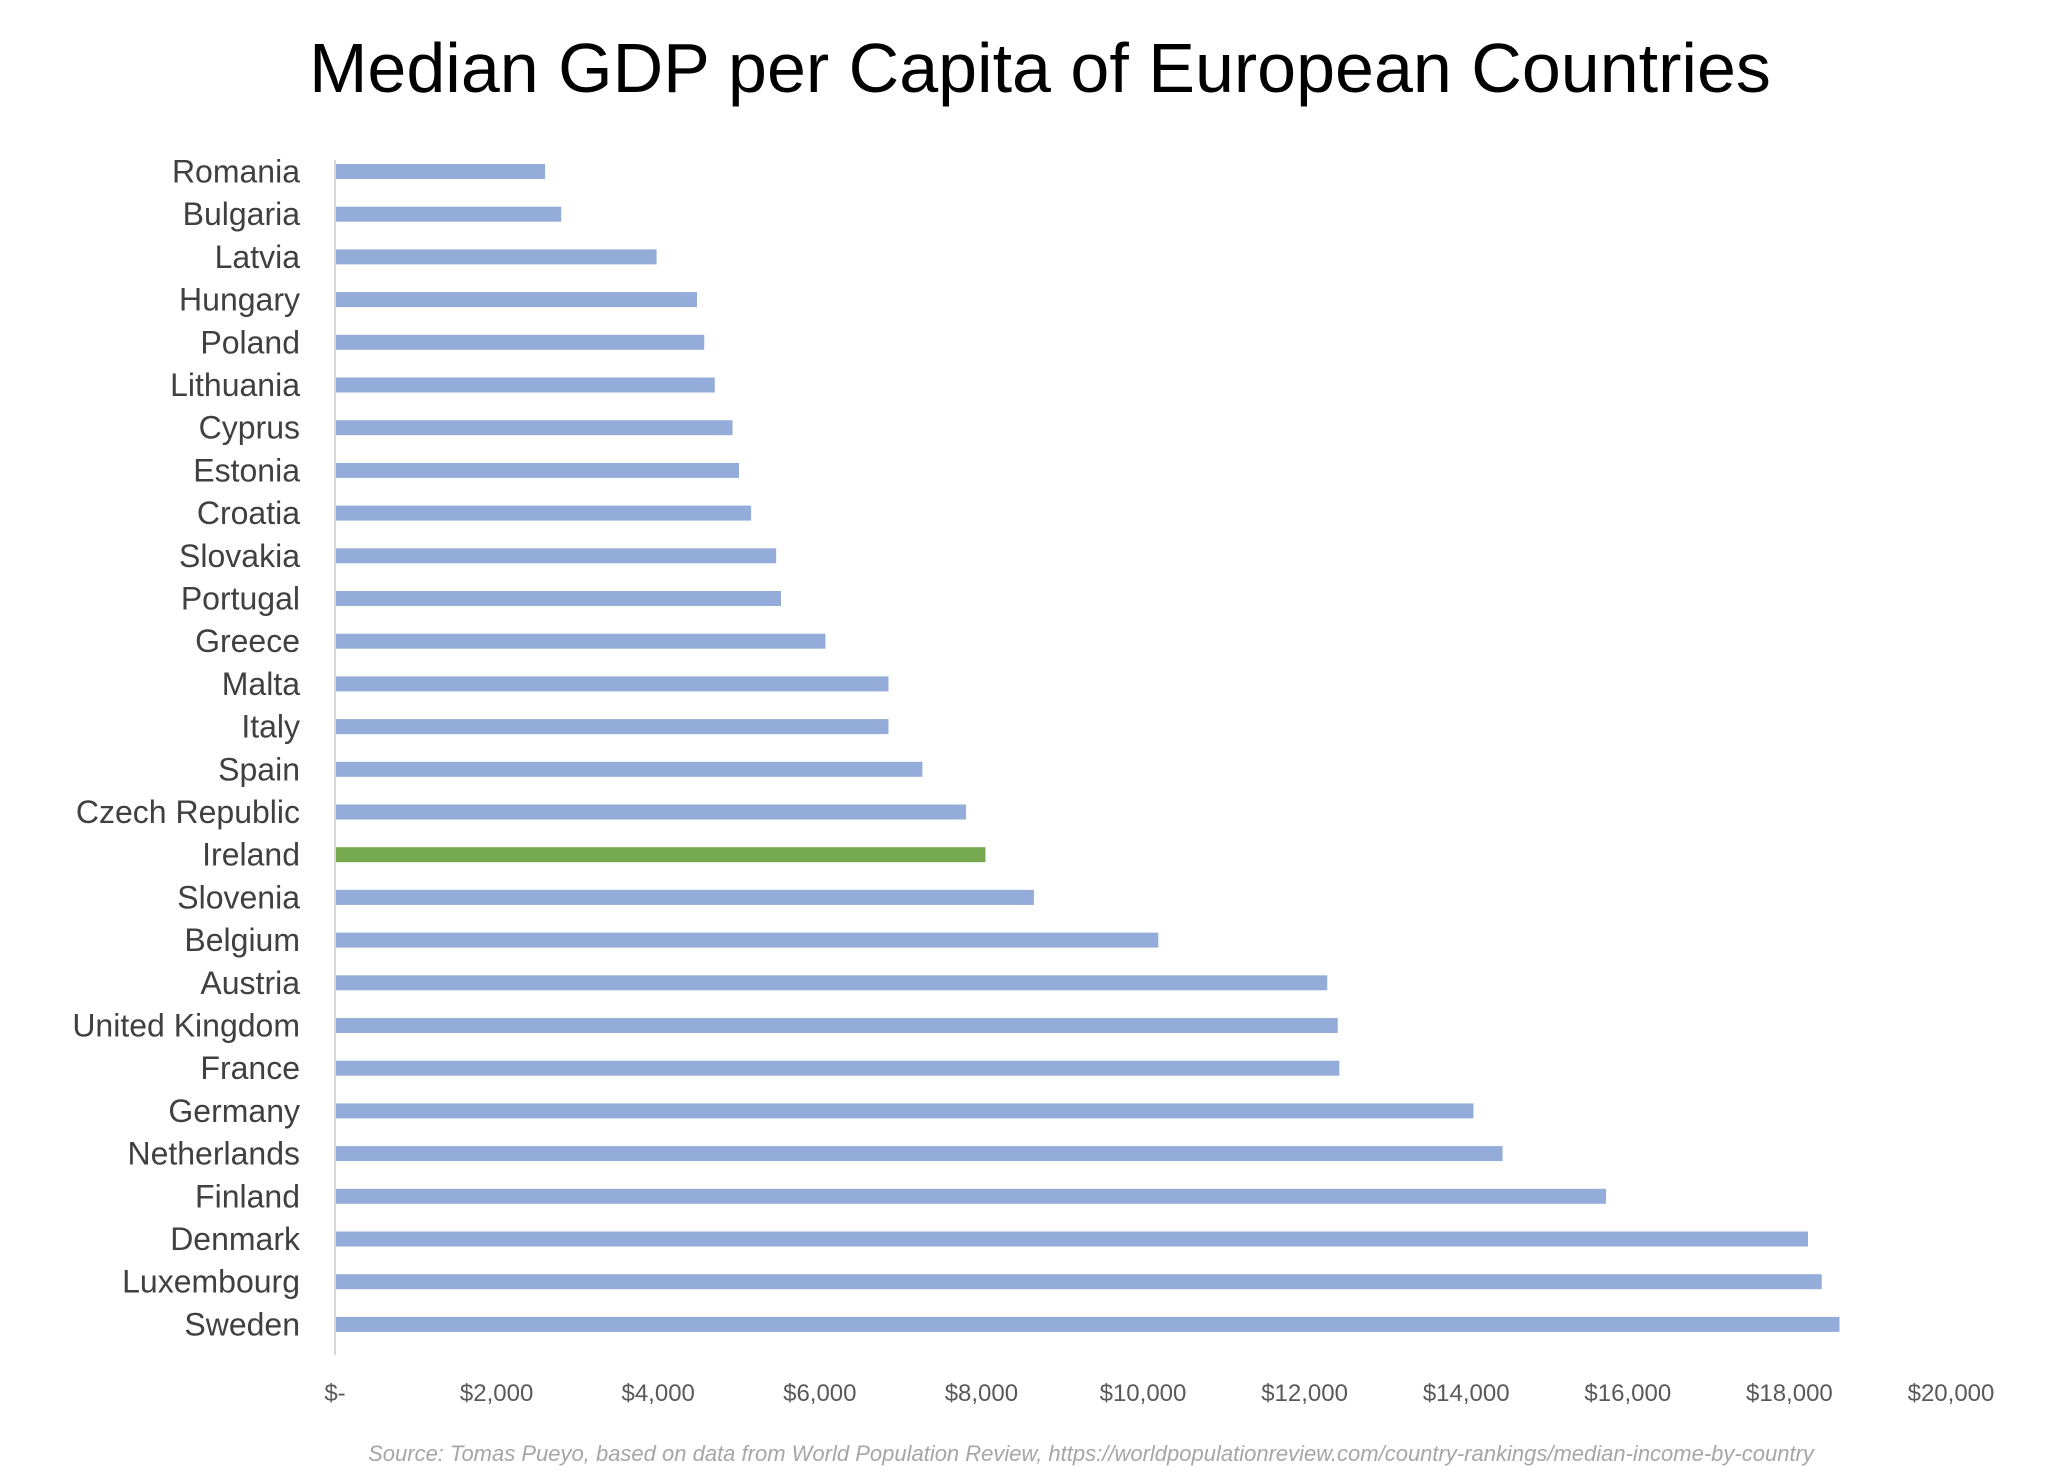 The image size is (2048, 1477). Describe the element at coordinates (651, 812) in the screenshot. I see `bar-czech-republic` at that location.